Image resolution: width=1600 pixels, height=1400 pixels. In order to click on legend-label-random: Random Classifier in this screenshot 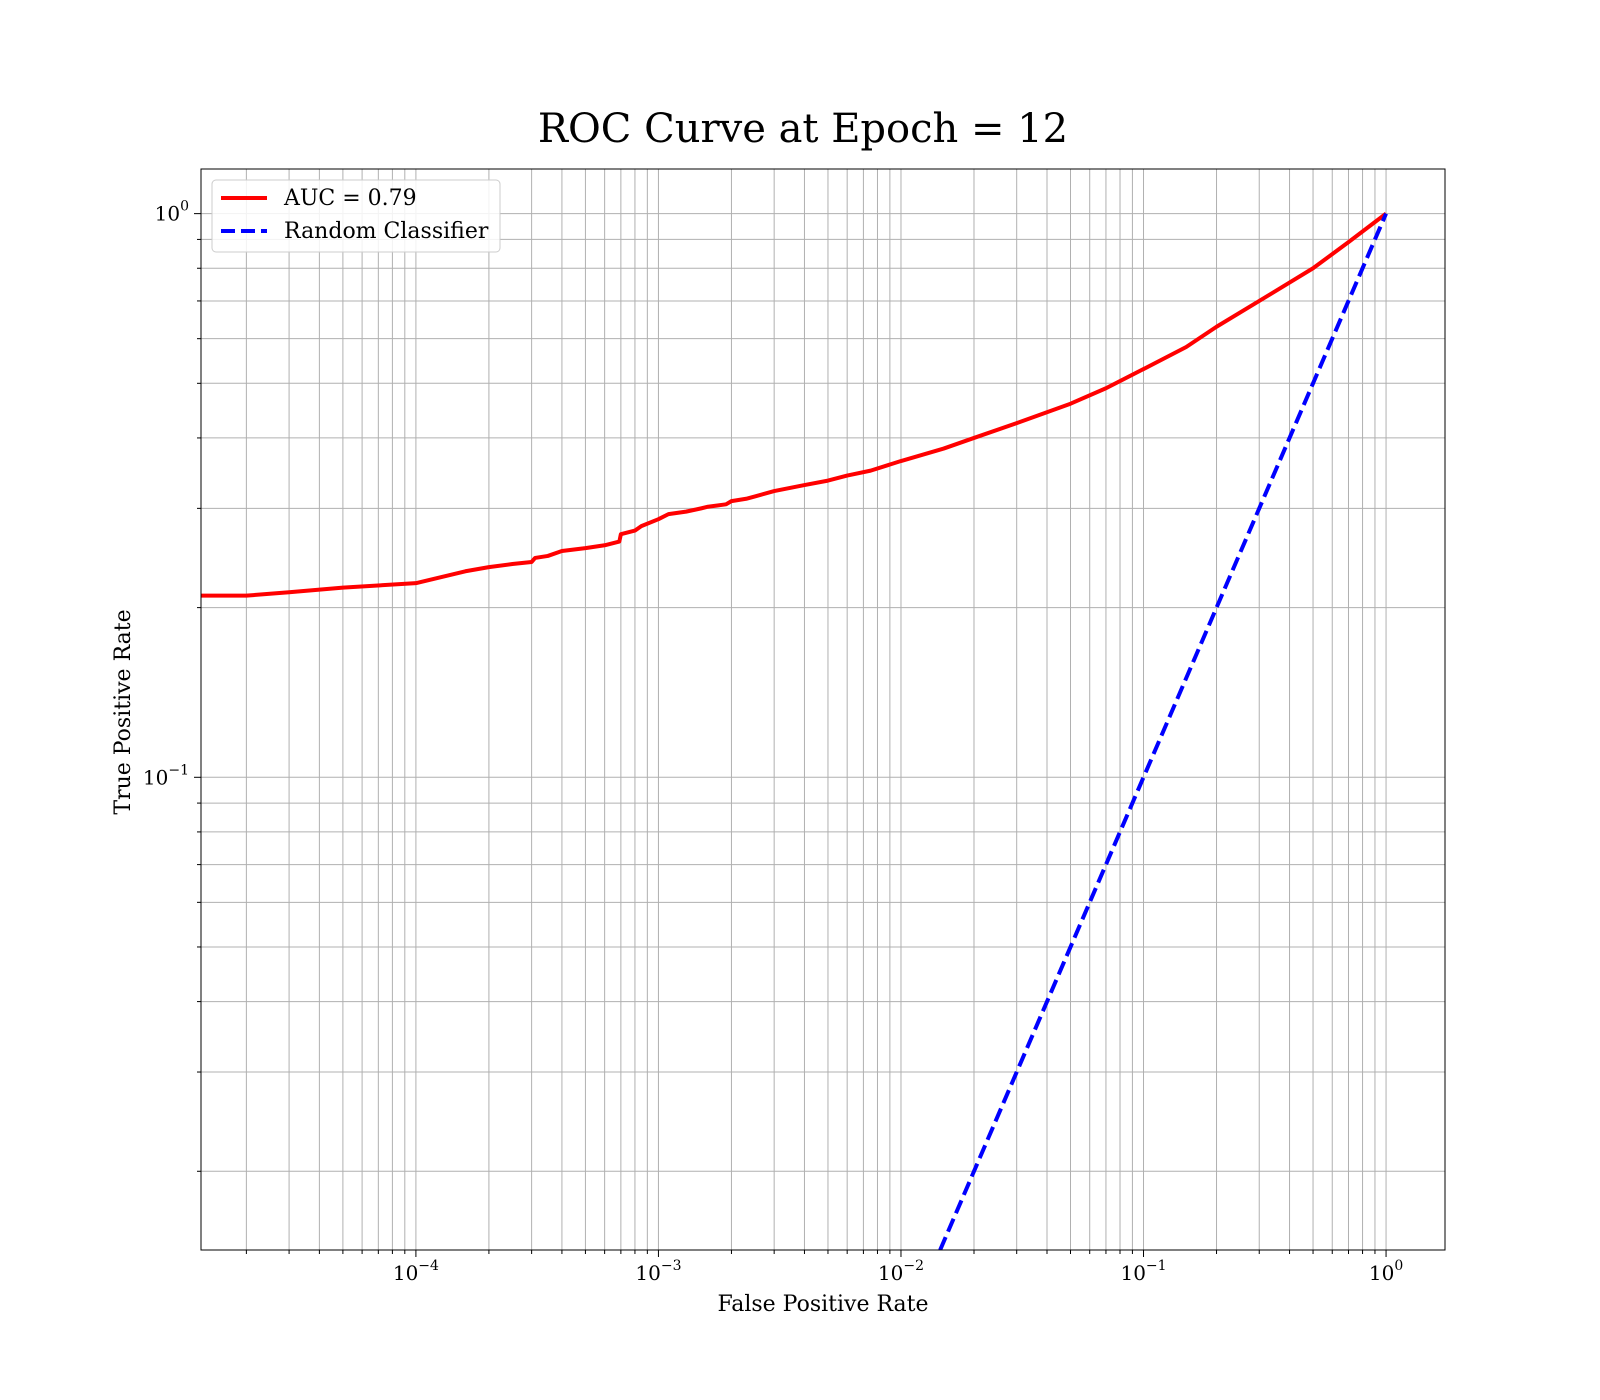, I will do `click(386, 231)`.